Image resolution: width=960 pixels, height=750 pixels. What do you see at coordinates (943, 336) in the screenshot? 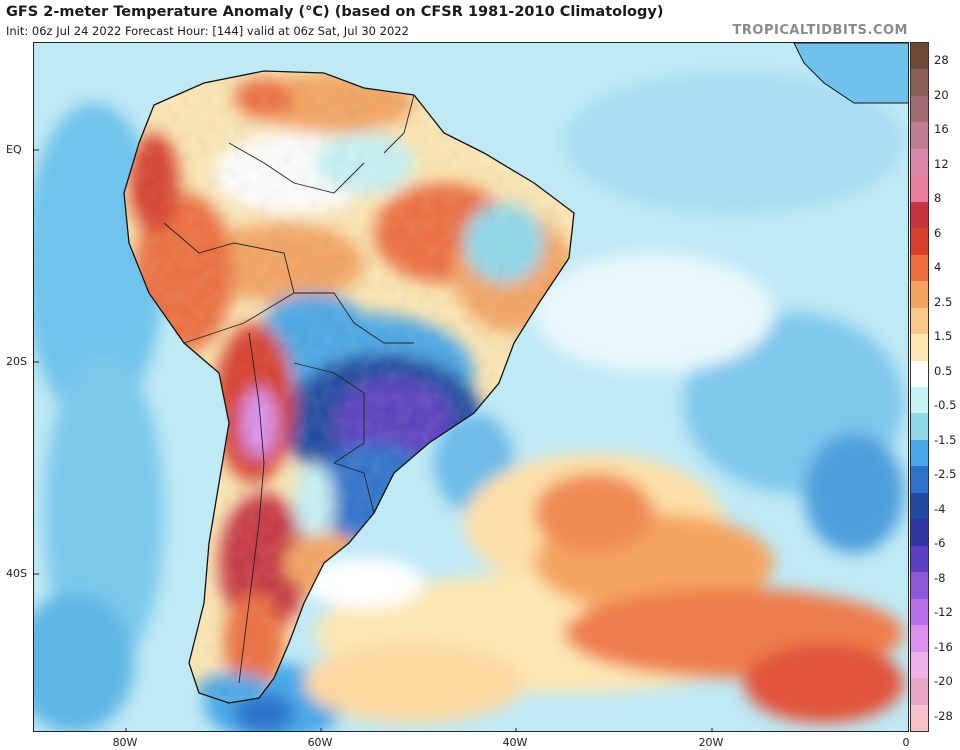
I see `colorbar-label: 1.5` at bounding box center [943, 336].